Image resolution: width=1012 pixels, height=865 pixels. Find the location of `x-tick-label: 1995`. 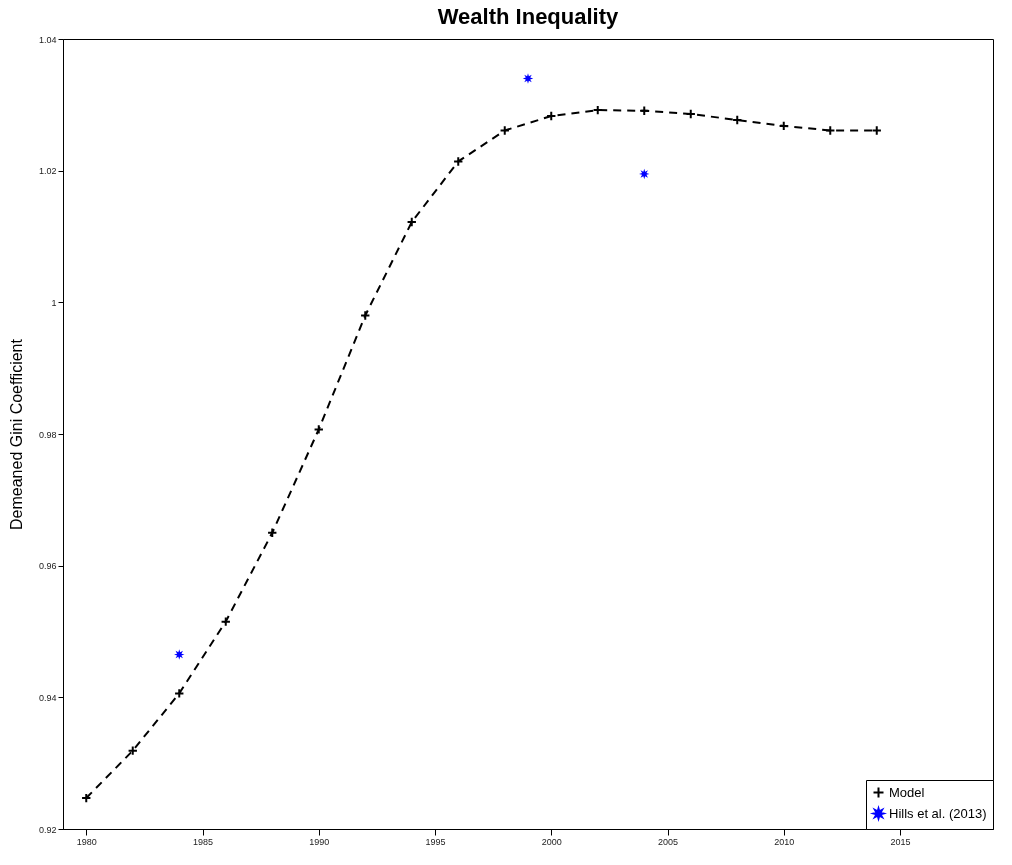

x-tick-label: 1995 is located at coordinates (435, 841).